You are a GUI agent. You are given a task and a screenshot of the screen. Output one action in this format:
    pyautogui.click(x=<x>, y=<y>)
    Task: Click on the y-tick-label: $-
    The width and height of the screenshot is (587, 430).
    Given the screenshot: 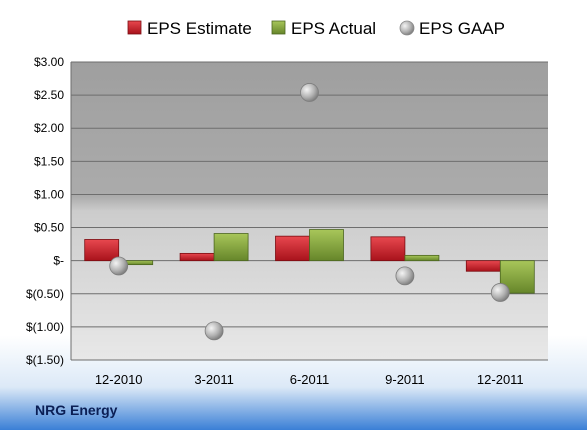 What is the action you would take?
    pyautogui.click(x=58, y=261)
    